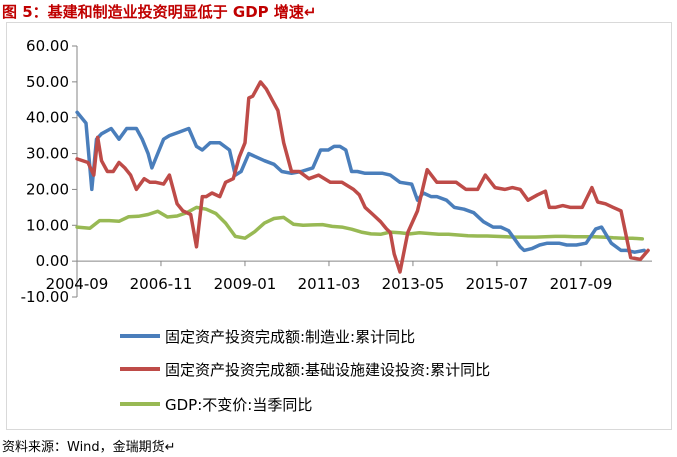 The width and height of the screenshot is (677, 457). Describe the element at coordinates (245, 284) in the screenshot. I see `x-tick-label: 2009-01` at that location.